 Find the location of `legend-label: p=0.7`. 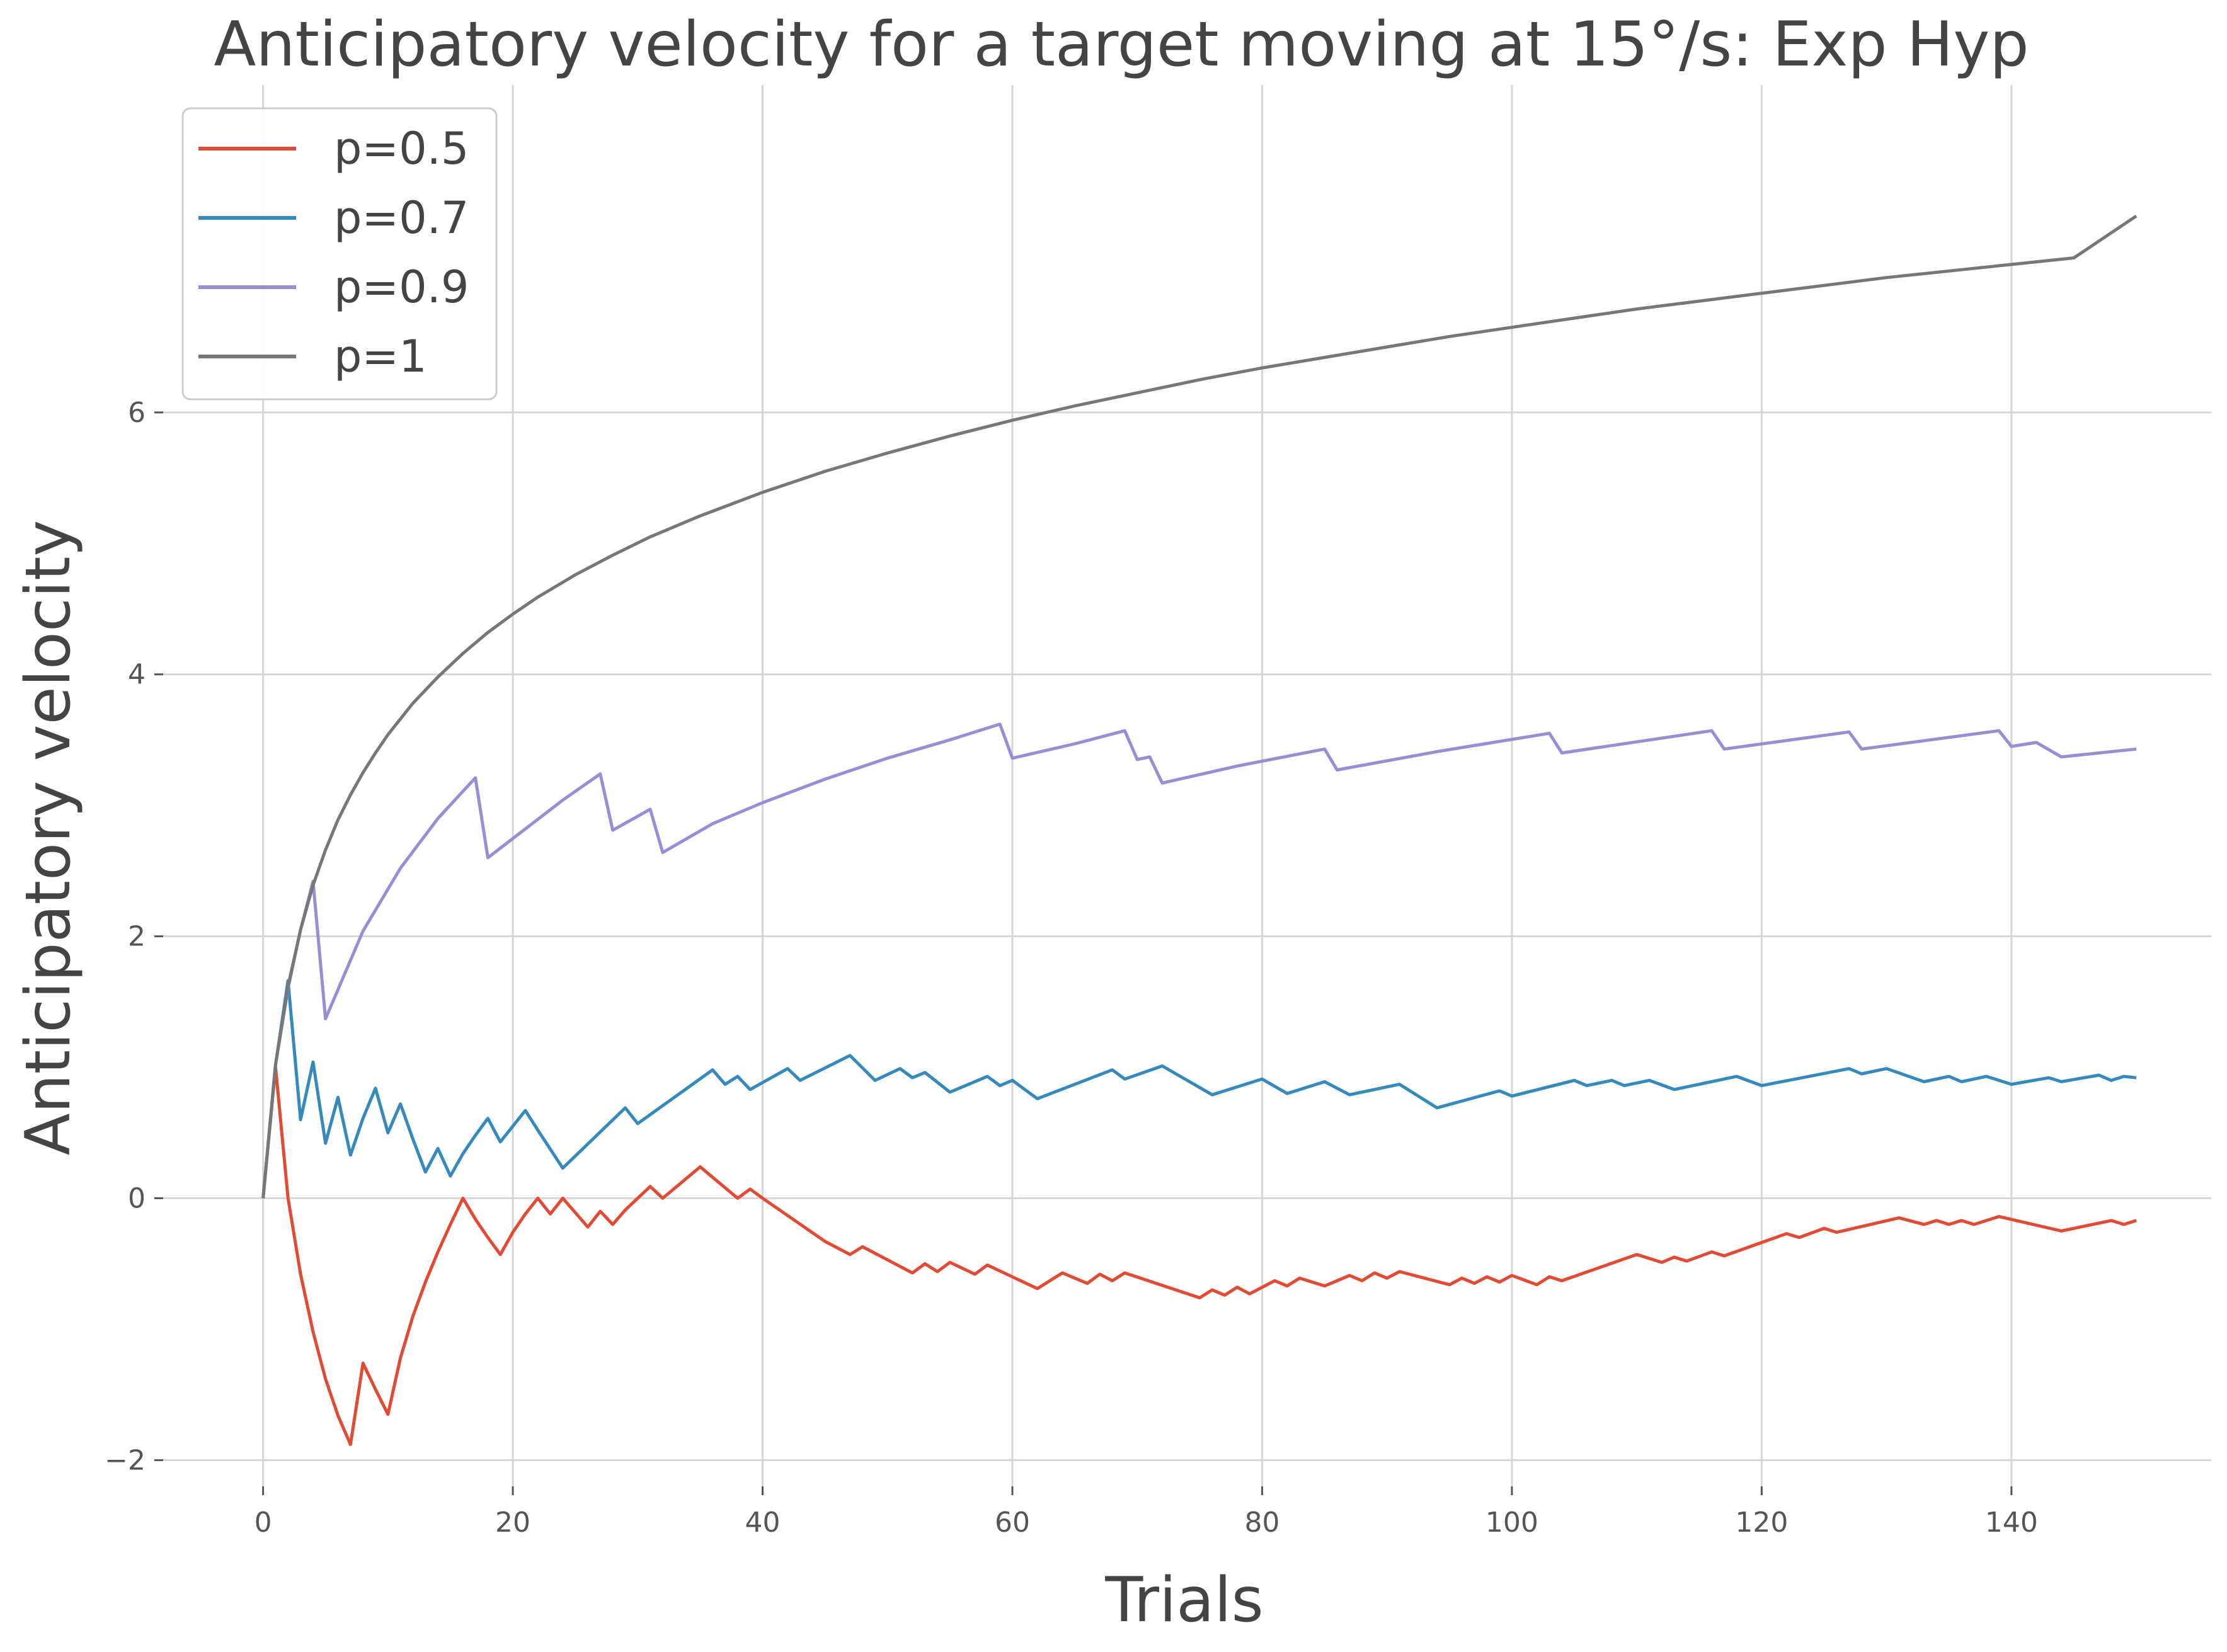

legend-label: p=0.7 is located at coordinates (402, 218).